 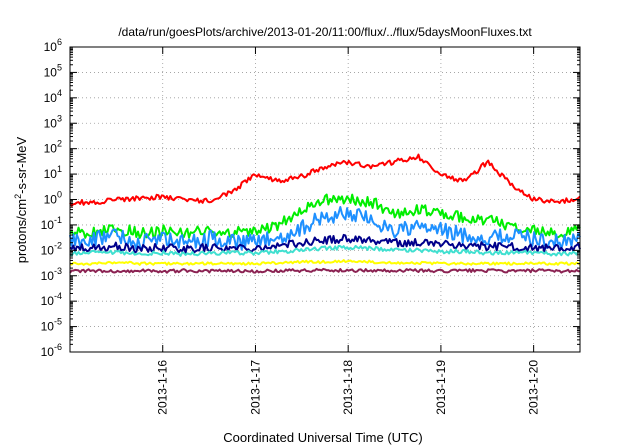 I want to click on y-tick-exponent: 4, so click(x=59, y=93).